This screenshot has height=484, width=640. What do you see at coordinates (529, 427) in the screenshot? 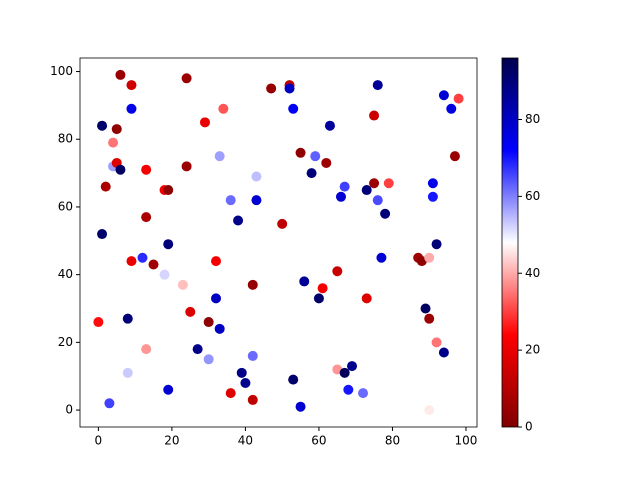
I see `colorbar-tick-label: 0` at bounding box center [529, 427].